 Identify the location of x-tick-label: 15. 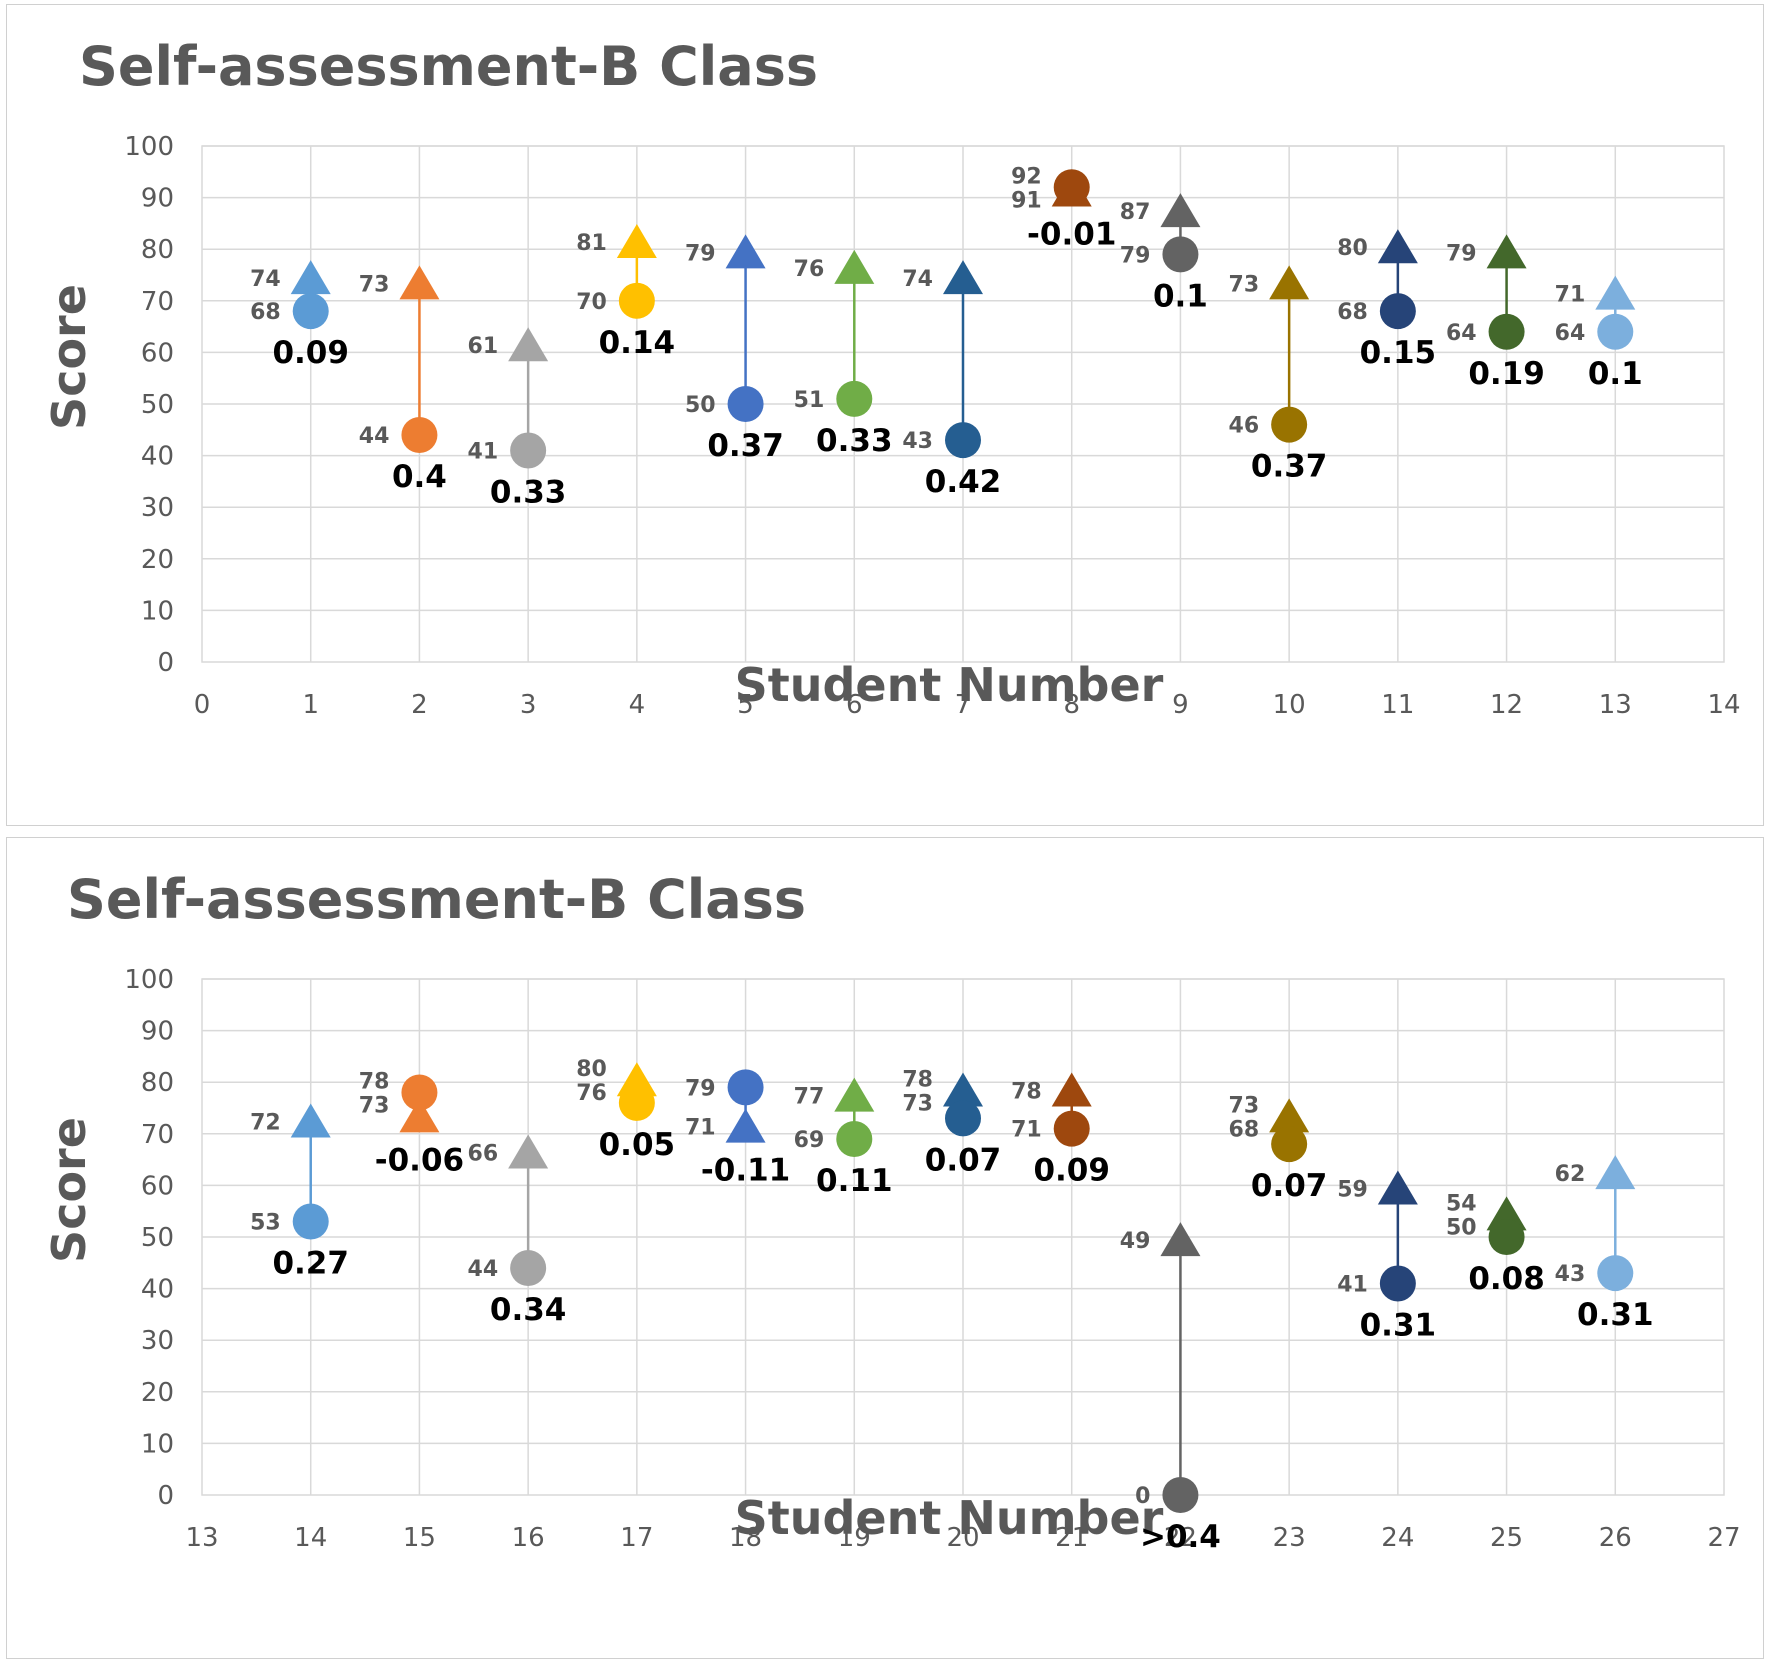
(419, 1538).